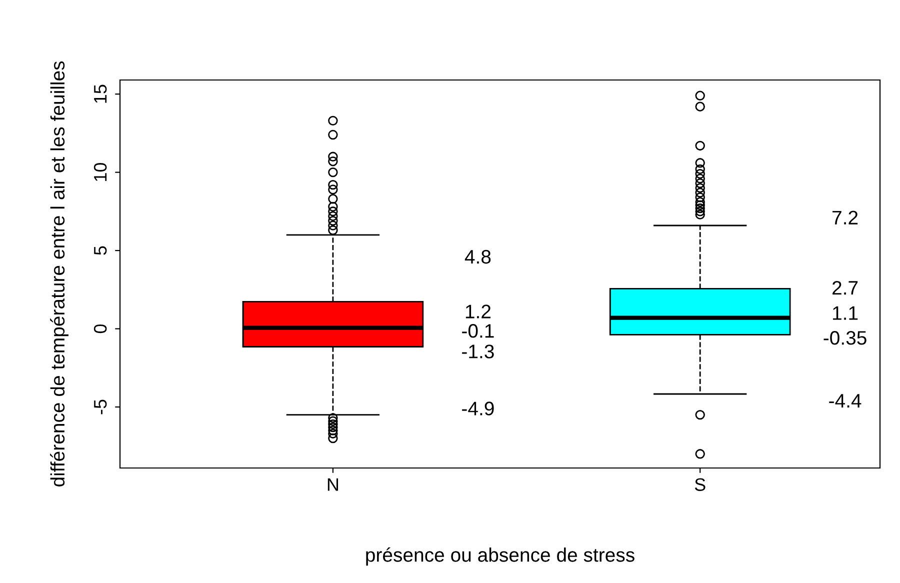  Describe the element at coordinates (845, 217) in the screenshot. I see `annotation: 7.2` at that location.